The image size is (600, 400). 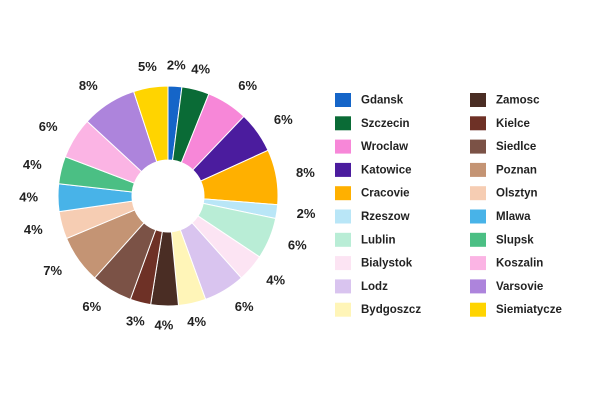 I want to click on legend-item-cracovie: Cracovie, so click(x=372, y=193).